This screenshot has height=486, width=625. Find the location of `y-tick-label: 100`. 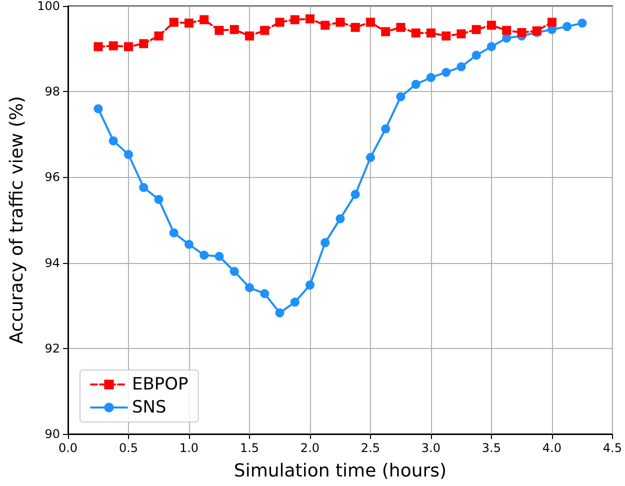

y-tick-label: 100 is located at coordinates (48, 6).